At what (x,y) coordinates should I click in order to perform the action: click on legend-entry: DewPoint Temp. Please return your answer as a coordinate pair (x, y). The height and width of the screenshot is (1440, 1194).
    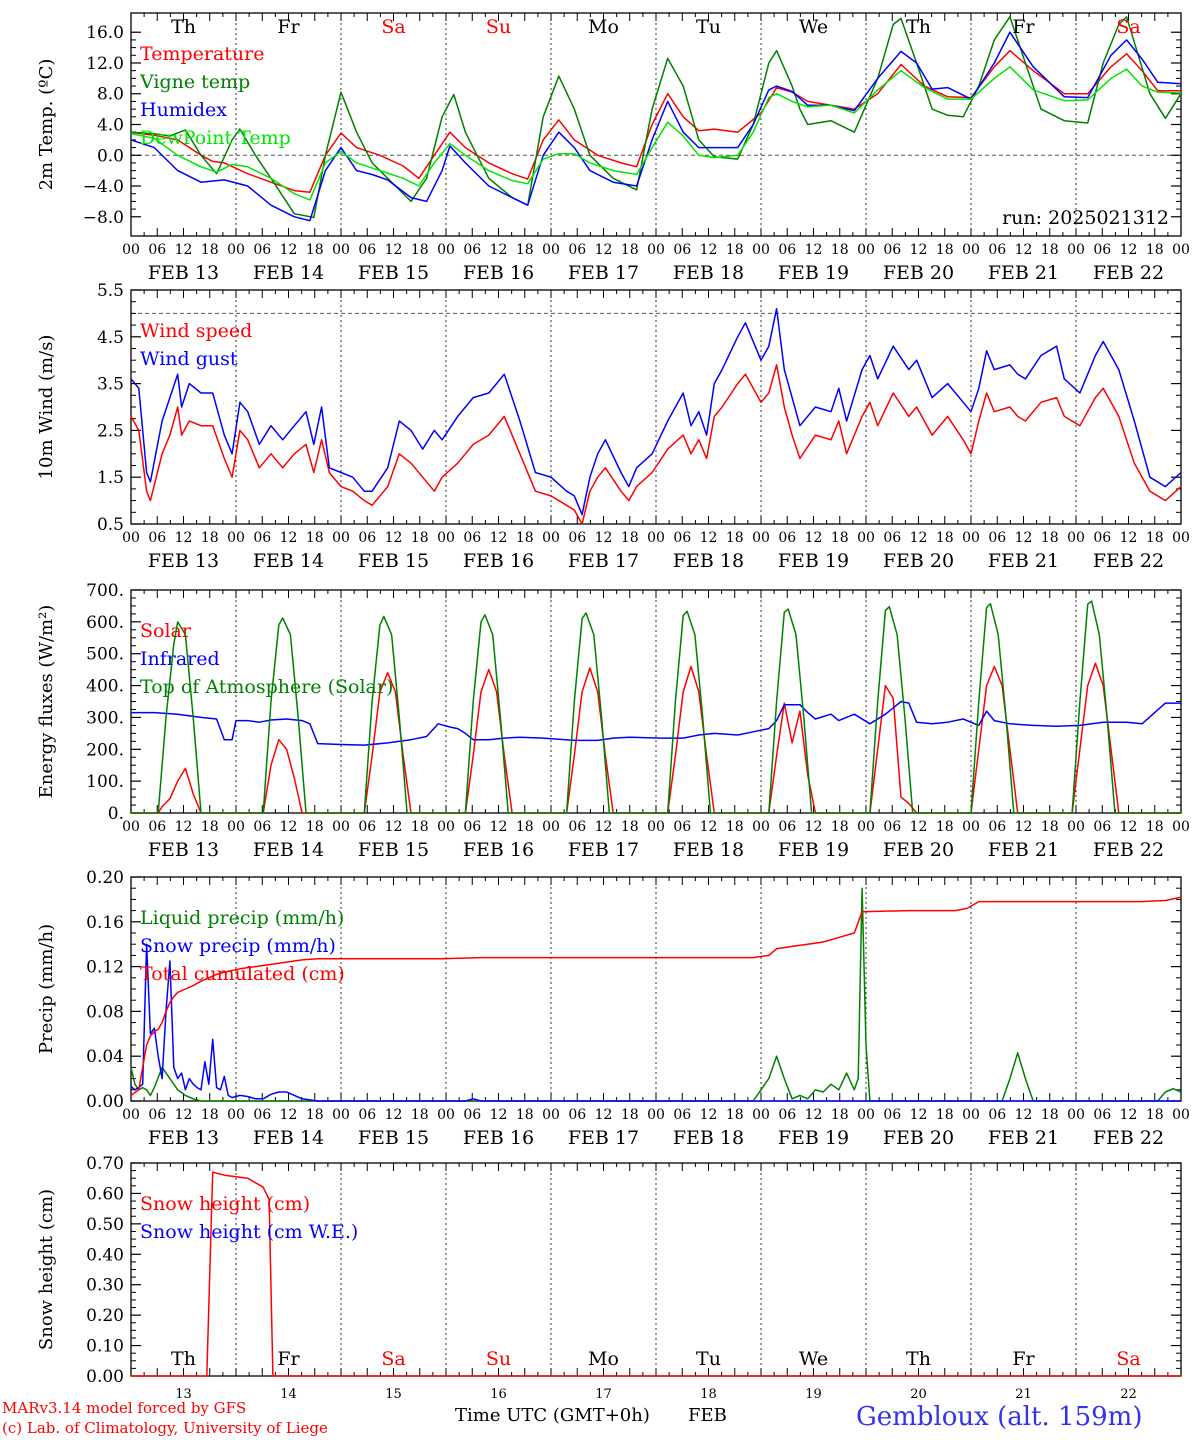
    Looking at the image, I should click on (215, 138).